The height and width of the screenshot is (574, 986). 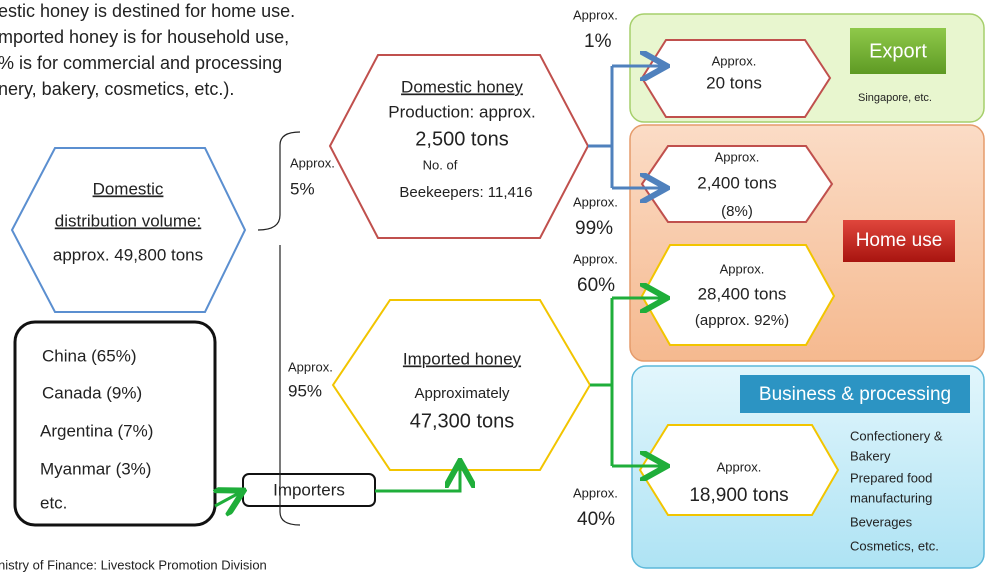 I want to click on label: 2,500 tons, so click(x=461, y=139).